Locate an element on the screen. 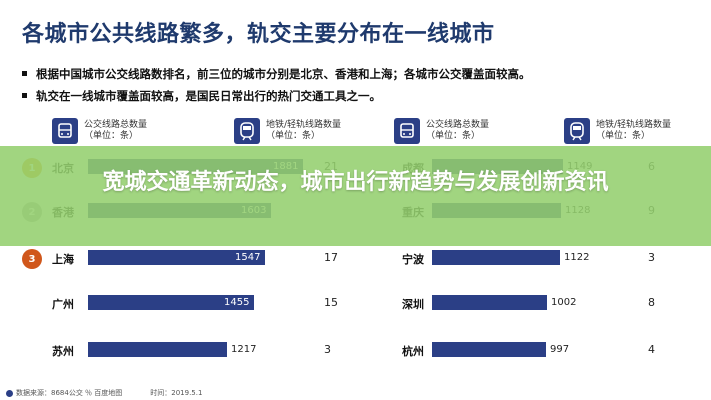 This screenshot has width=711, height=400. city-label: 深圳 is located at coordinates (413, 304).